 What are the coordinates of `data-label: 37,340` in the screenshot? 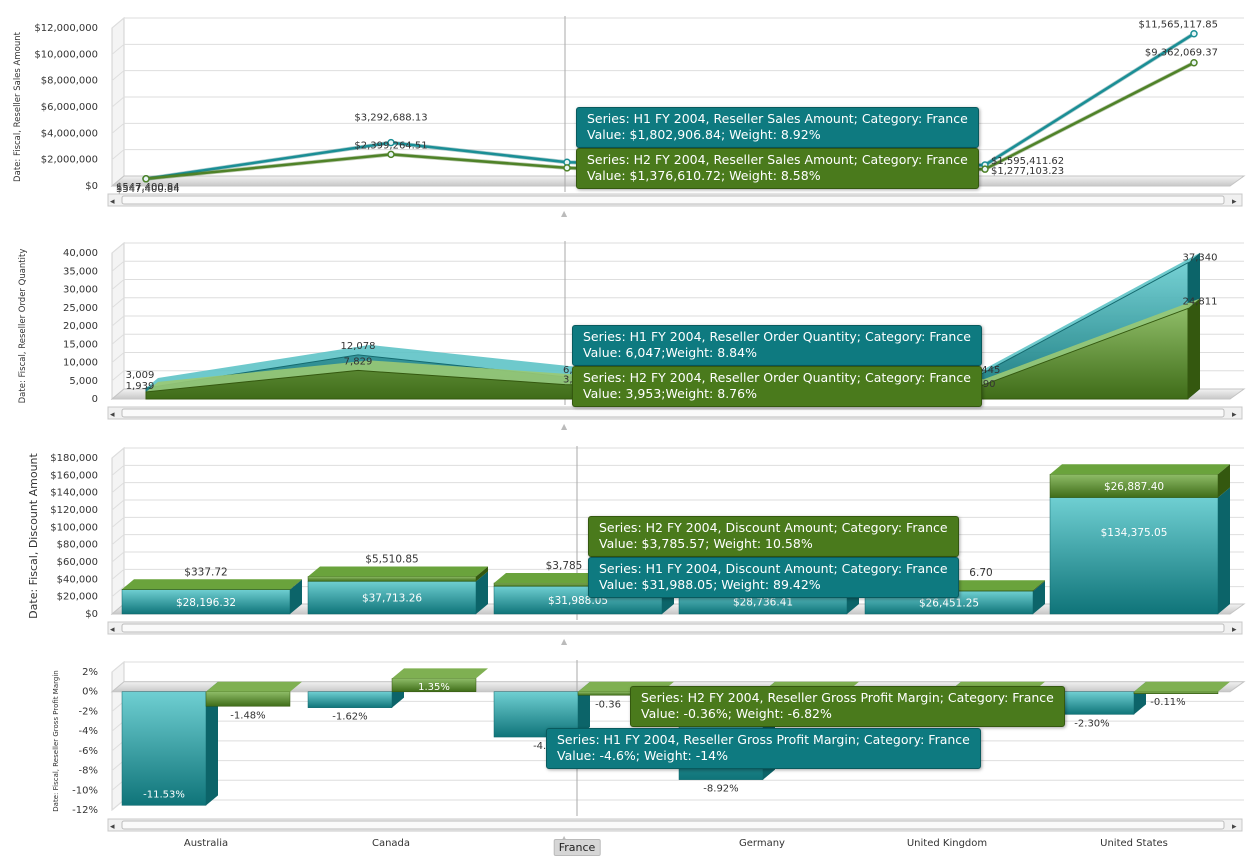 It's located at (1200, 258).